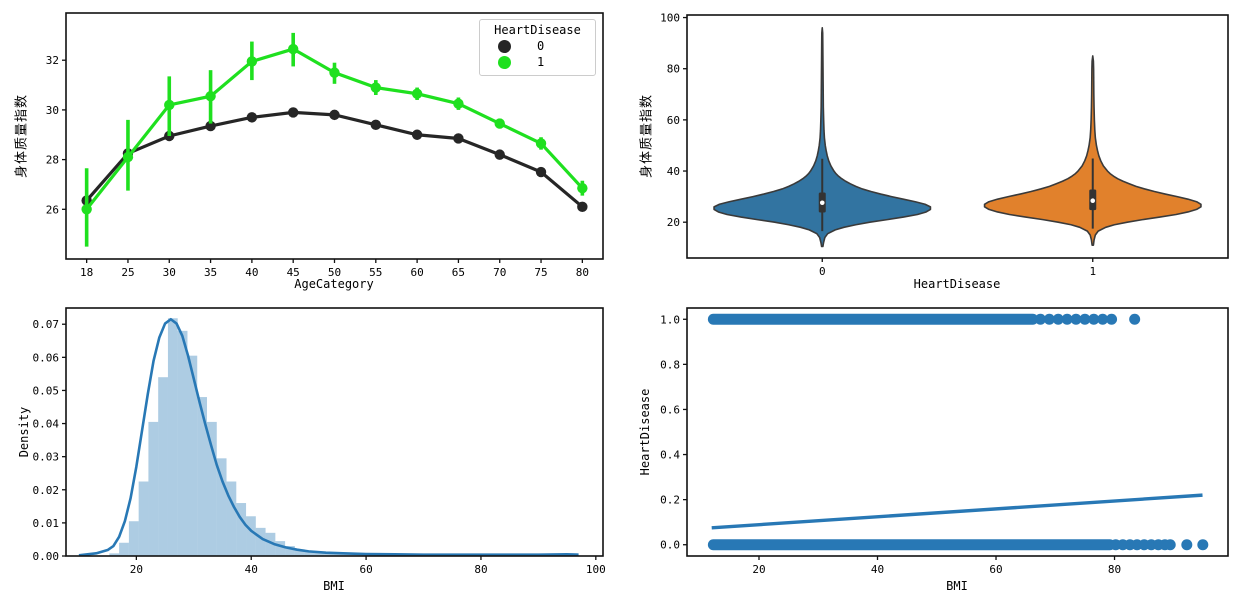 This screenshot has height=602, width=1237. I want to click on tick-label: 28, so click(52, 160).